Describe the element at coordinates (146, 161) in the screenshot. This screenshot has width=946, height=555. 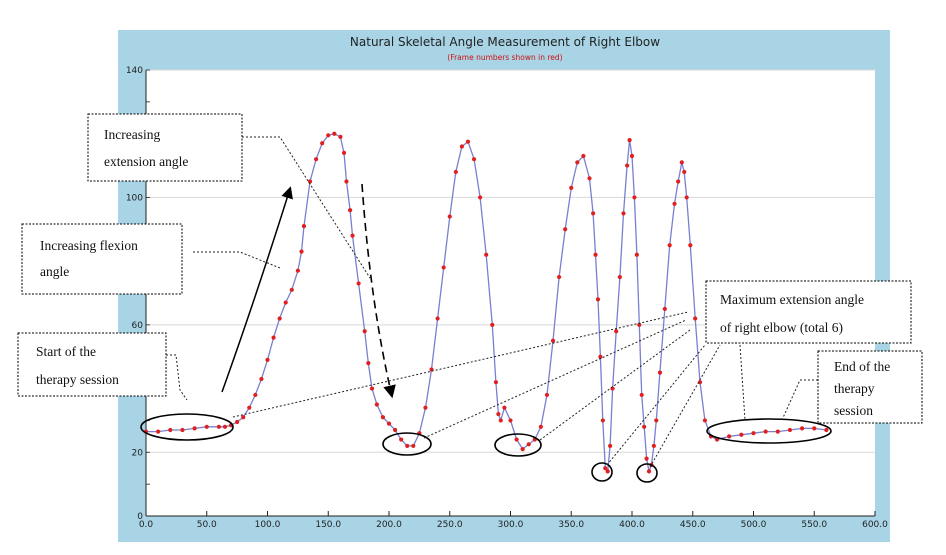
I see `ext-text-2: extension angle` at that location.